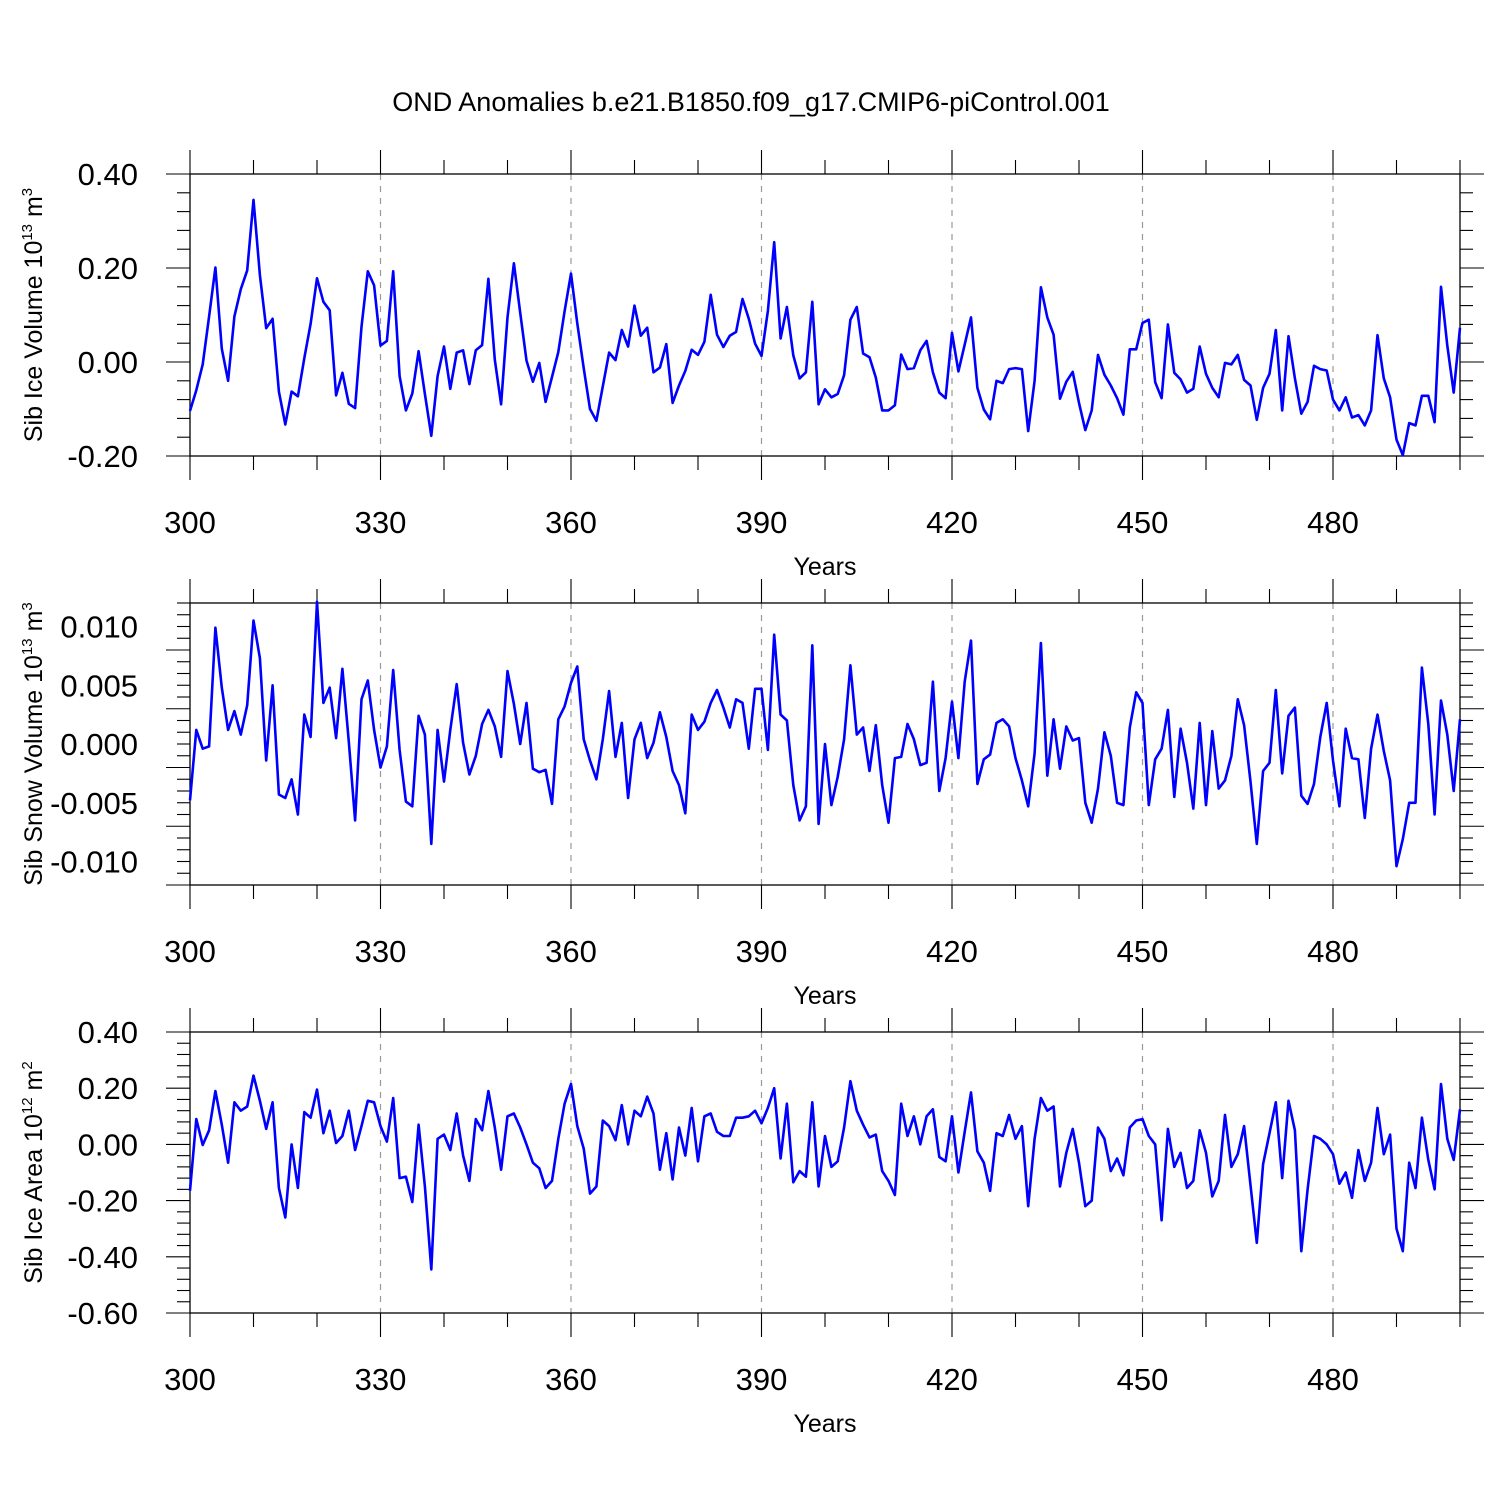 The height and width of the screenshot is (1500, 1500). What do you see at coordinates (102, 1257) in the screenshot?
I see `y-tick-label: -0.40` at bounding box center [102, 1257].